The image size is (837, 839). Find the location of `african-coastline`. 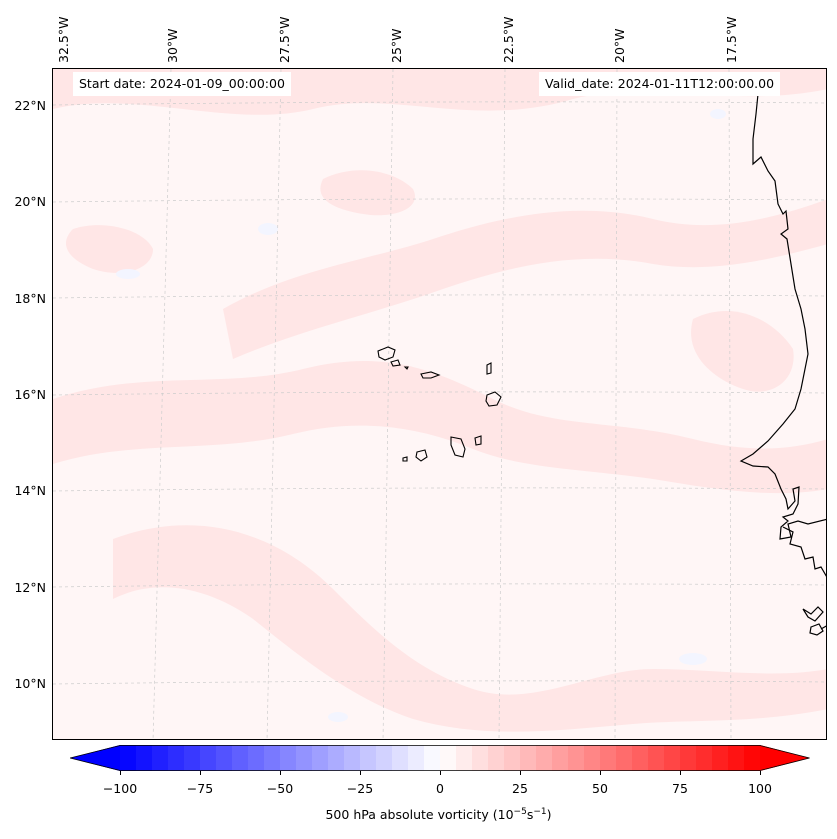

african-coastline is located at coordinates (782, 316).